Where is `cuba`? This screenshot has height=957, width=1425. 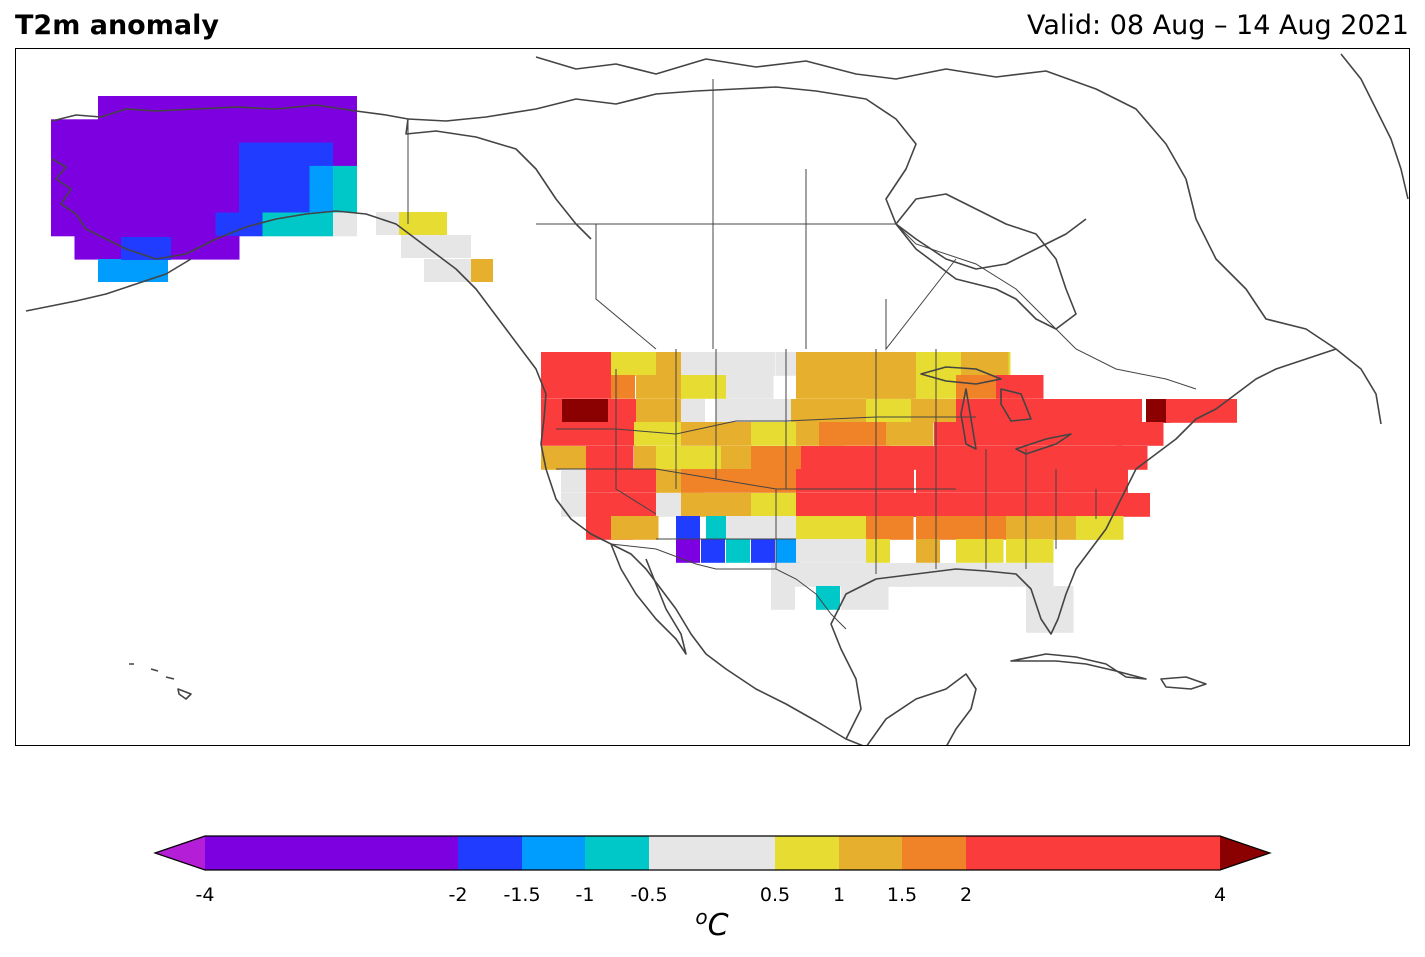 cuba is located at coordinates (1078, 666).